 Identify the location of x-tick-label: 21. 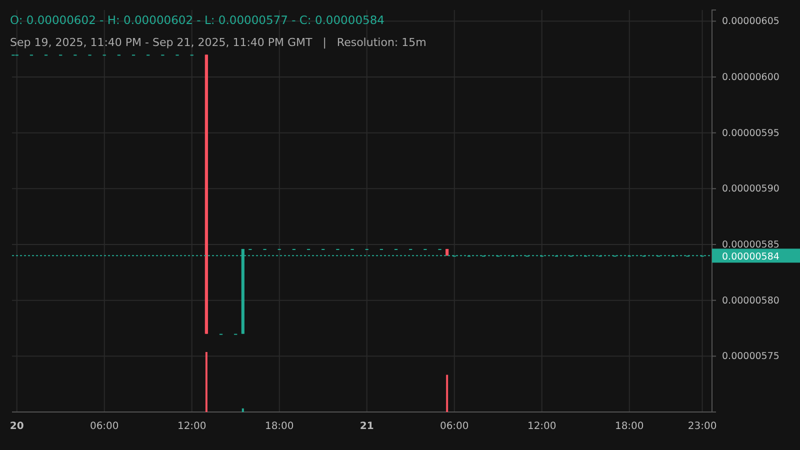
(367, 426).